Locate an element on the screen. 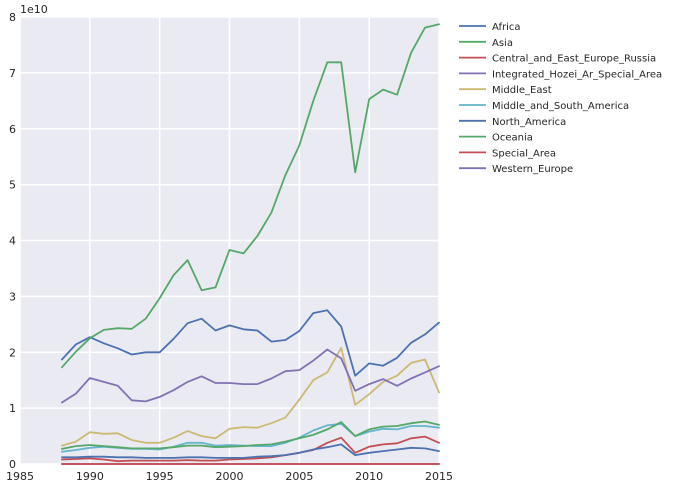 This screenshot has height=492, width=673. y-tick-label: 7 is located at coordinates (12, 73).